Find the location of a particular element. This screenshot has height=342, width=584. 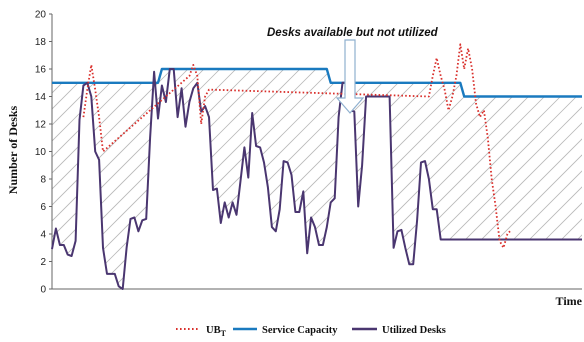

y-tick-label: 12 is located at coordinates (41, 125).